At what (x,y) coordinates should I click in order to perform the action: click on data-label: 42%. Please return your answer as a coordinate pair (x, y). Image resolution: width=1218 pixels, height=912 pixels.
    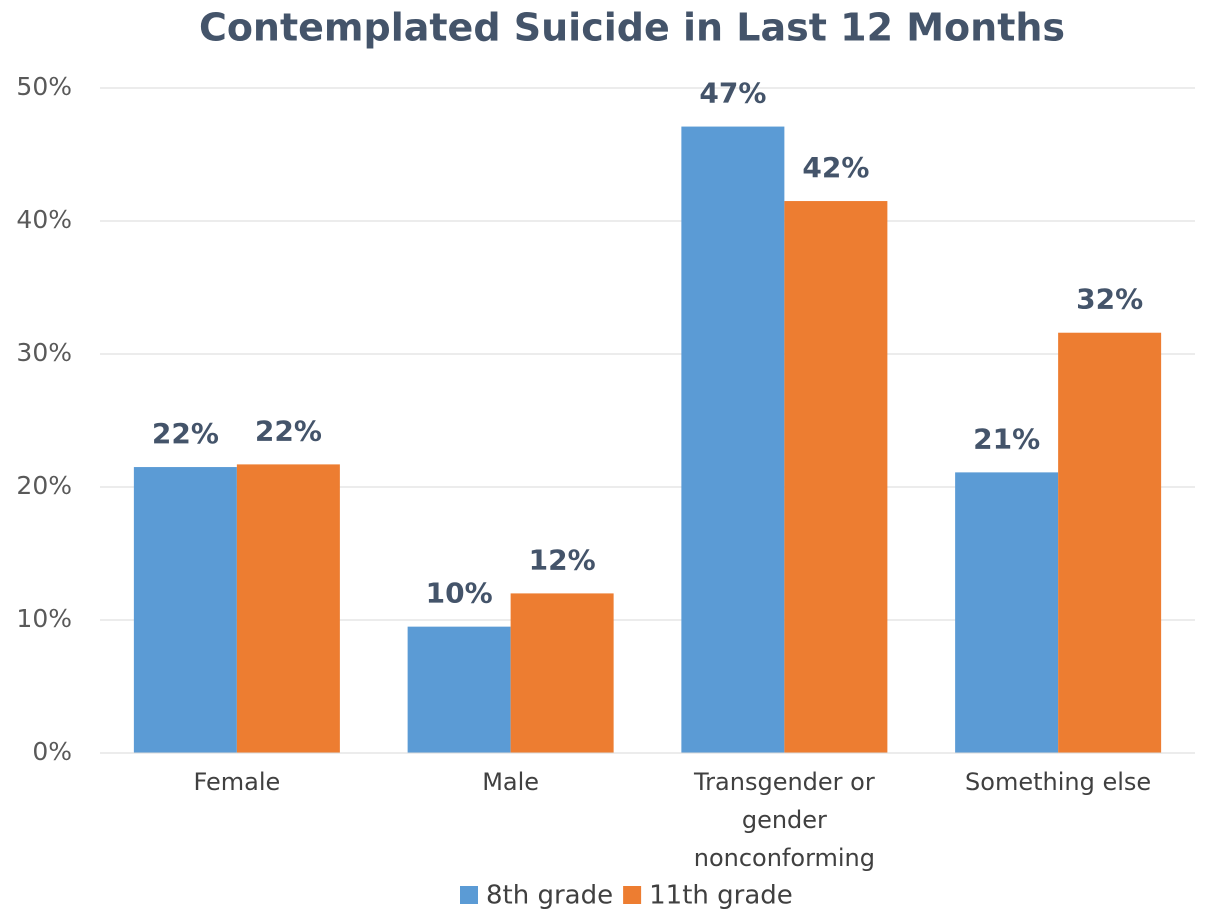
    Looking at the image, I should click on (835, 167).